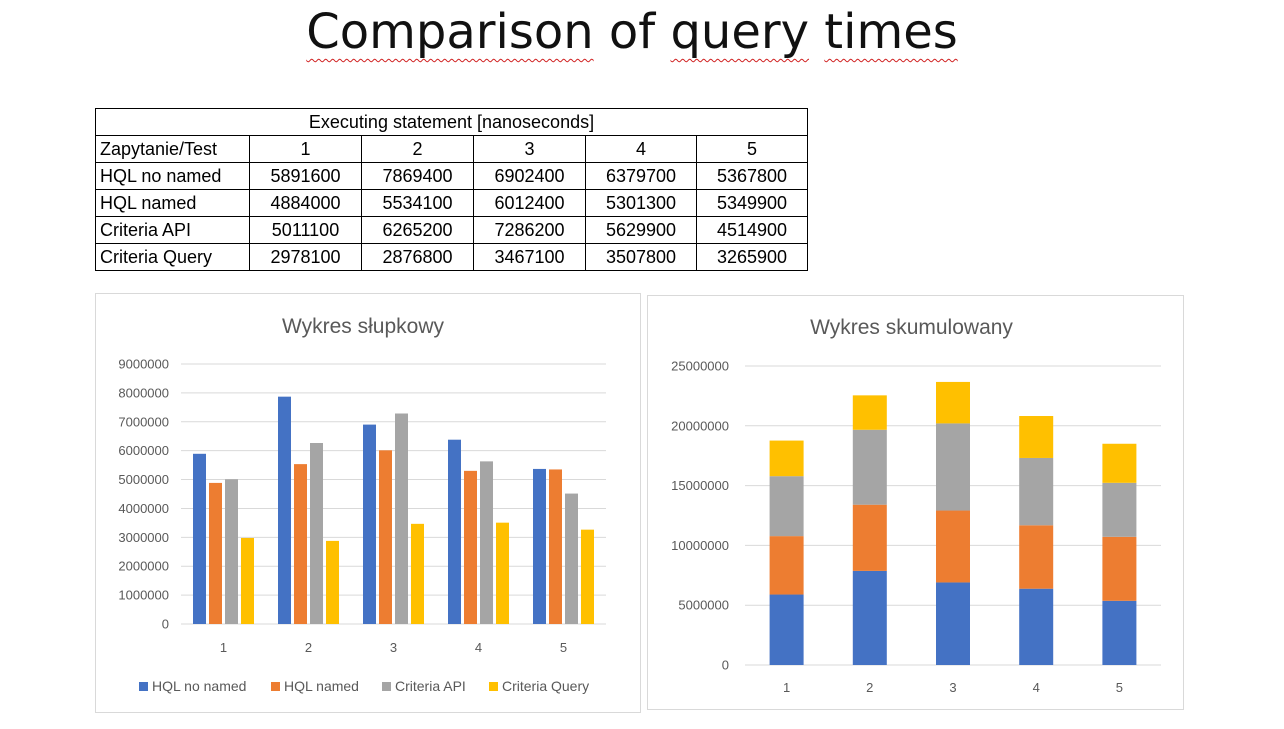  What do you see at coordinates (1036, 687) in the screenshot?
I see `x-tick-label: 4` at bounding box center [1036, 687].